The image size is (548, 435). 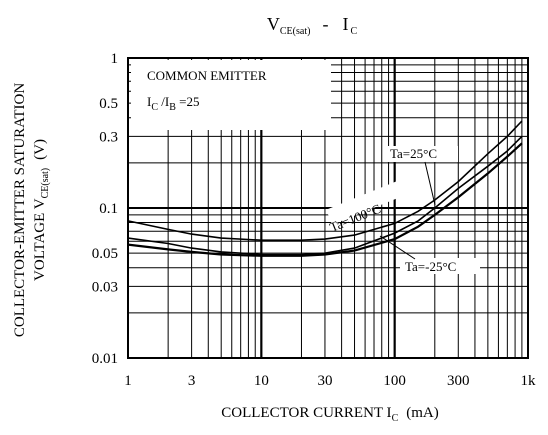 What do you see at coordinates (108, 104) in the screenshot?
I see `y-tick-label: 0.5` at bounding box center [108, 104].